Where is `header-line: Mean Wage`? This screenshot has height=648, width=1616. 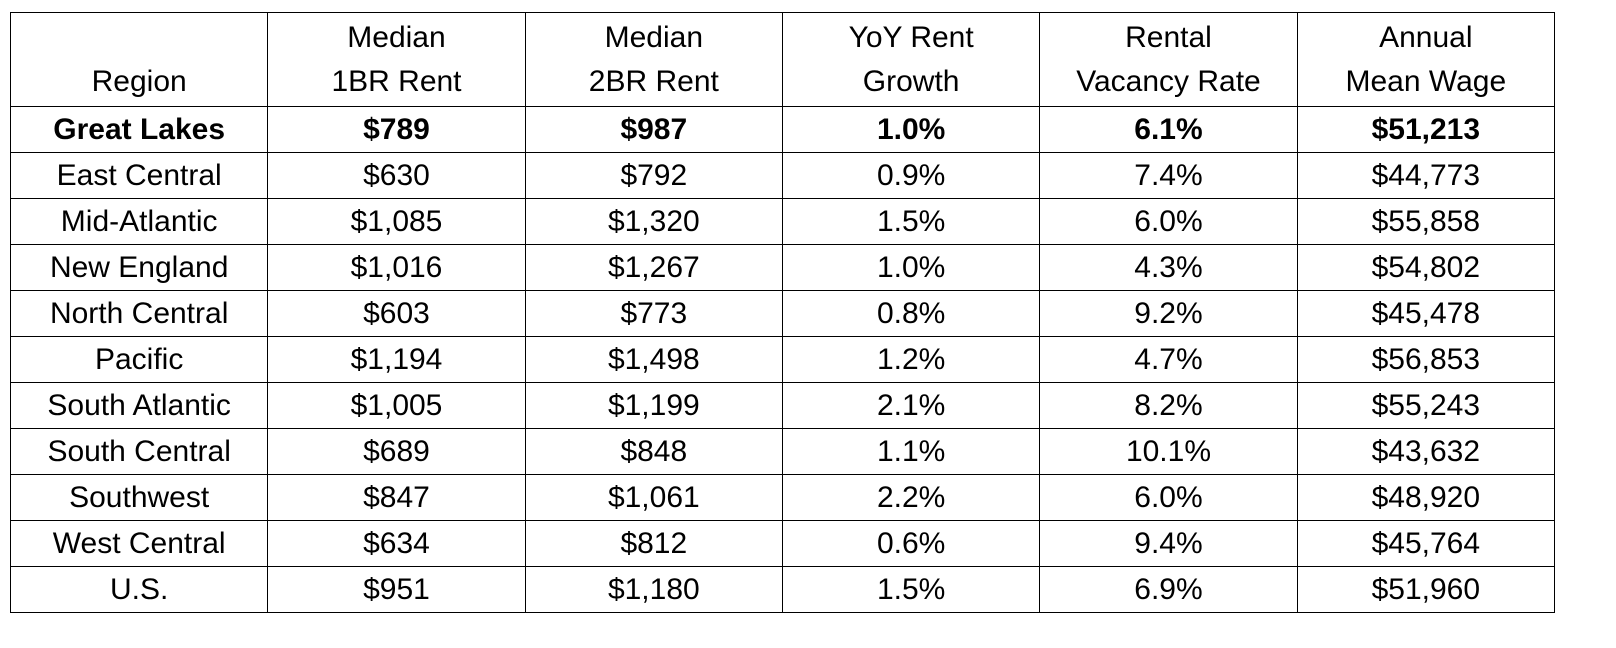
header-line: Mean Wage is located at coordinates (1426, 81).